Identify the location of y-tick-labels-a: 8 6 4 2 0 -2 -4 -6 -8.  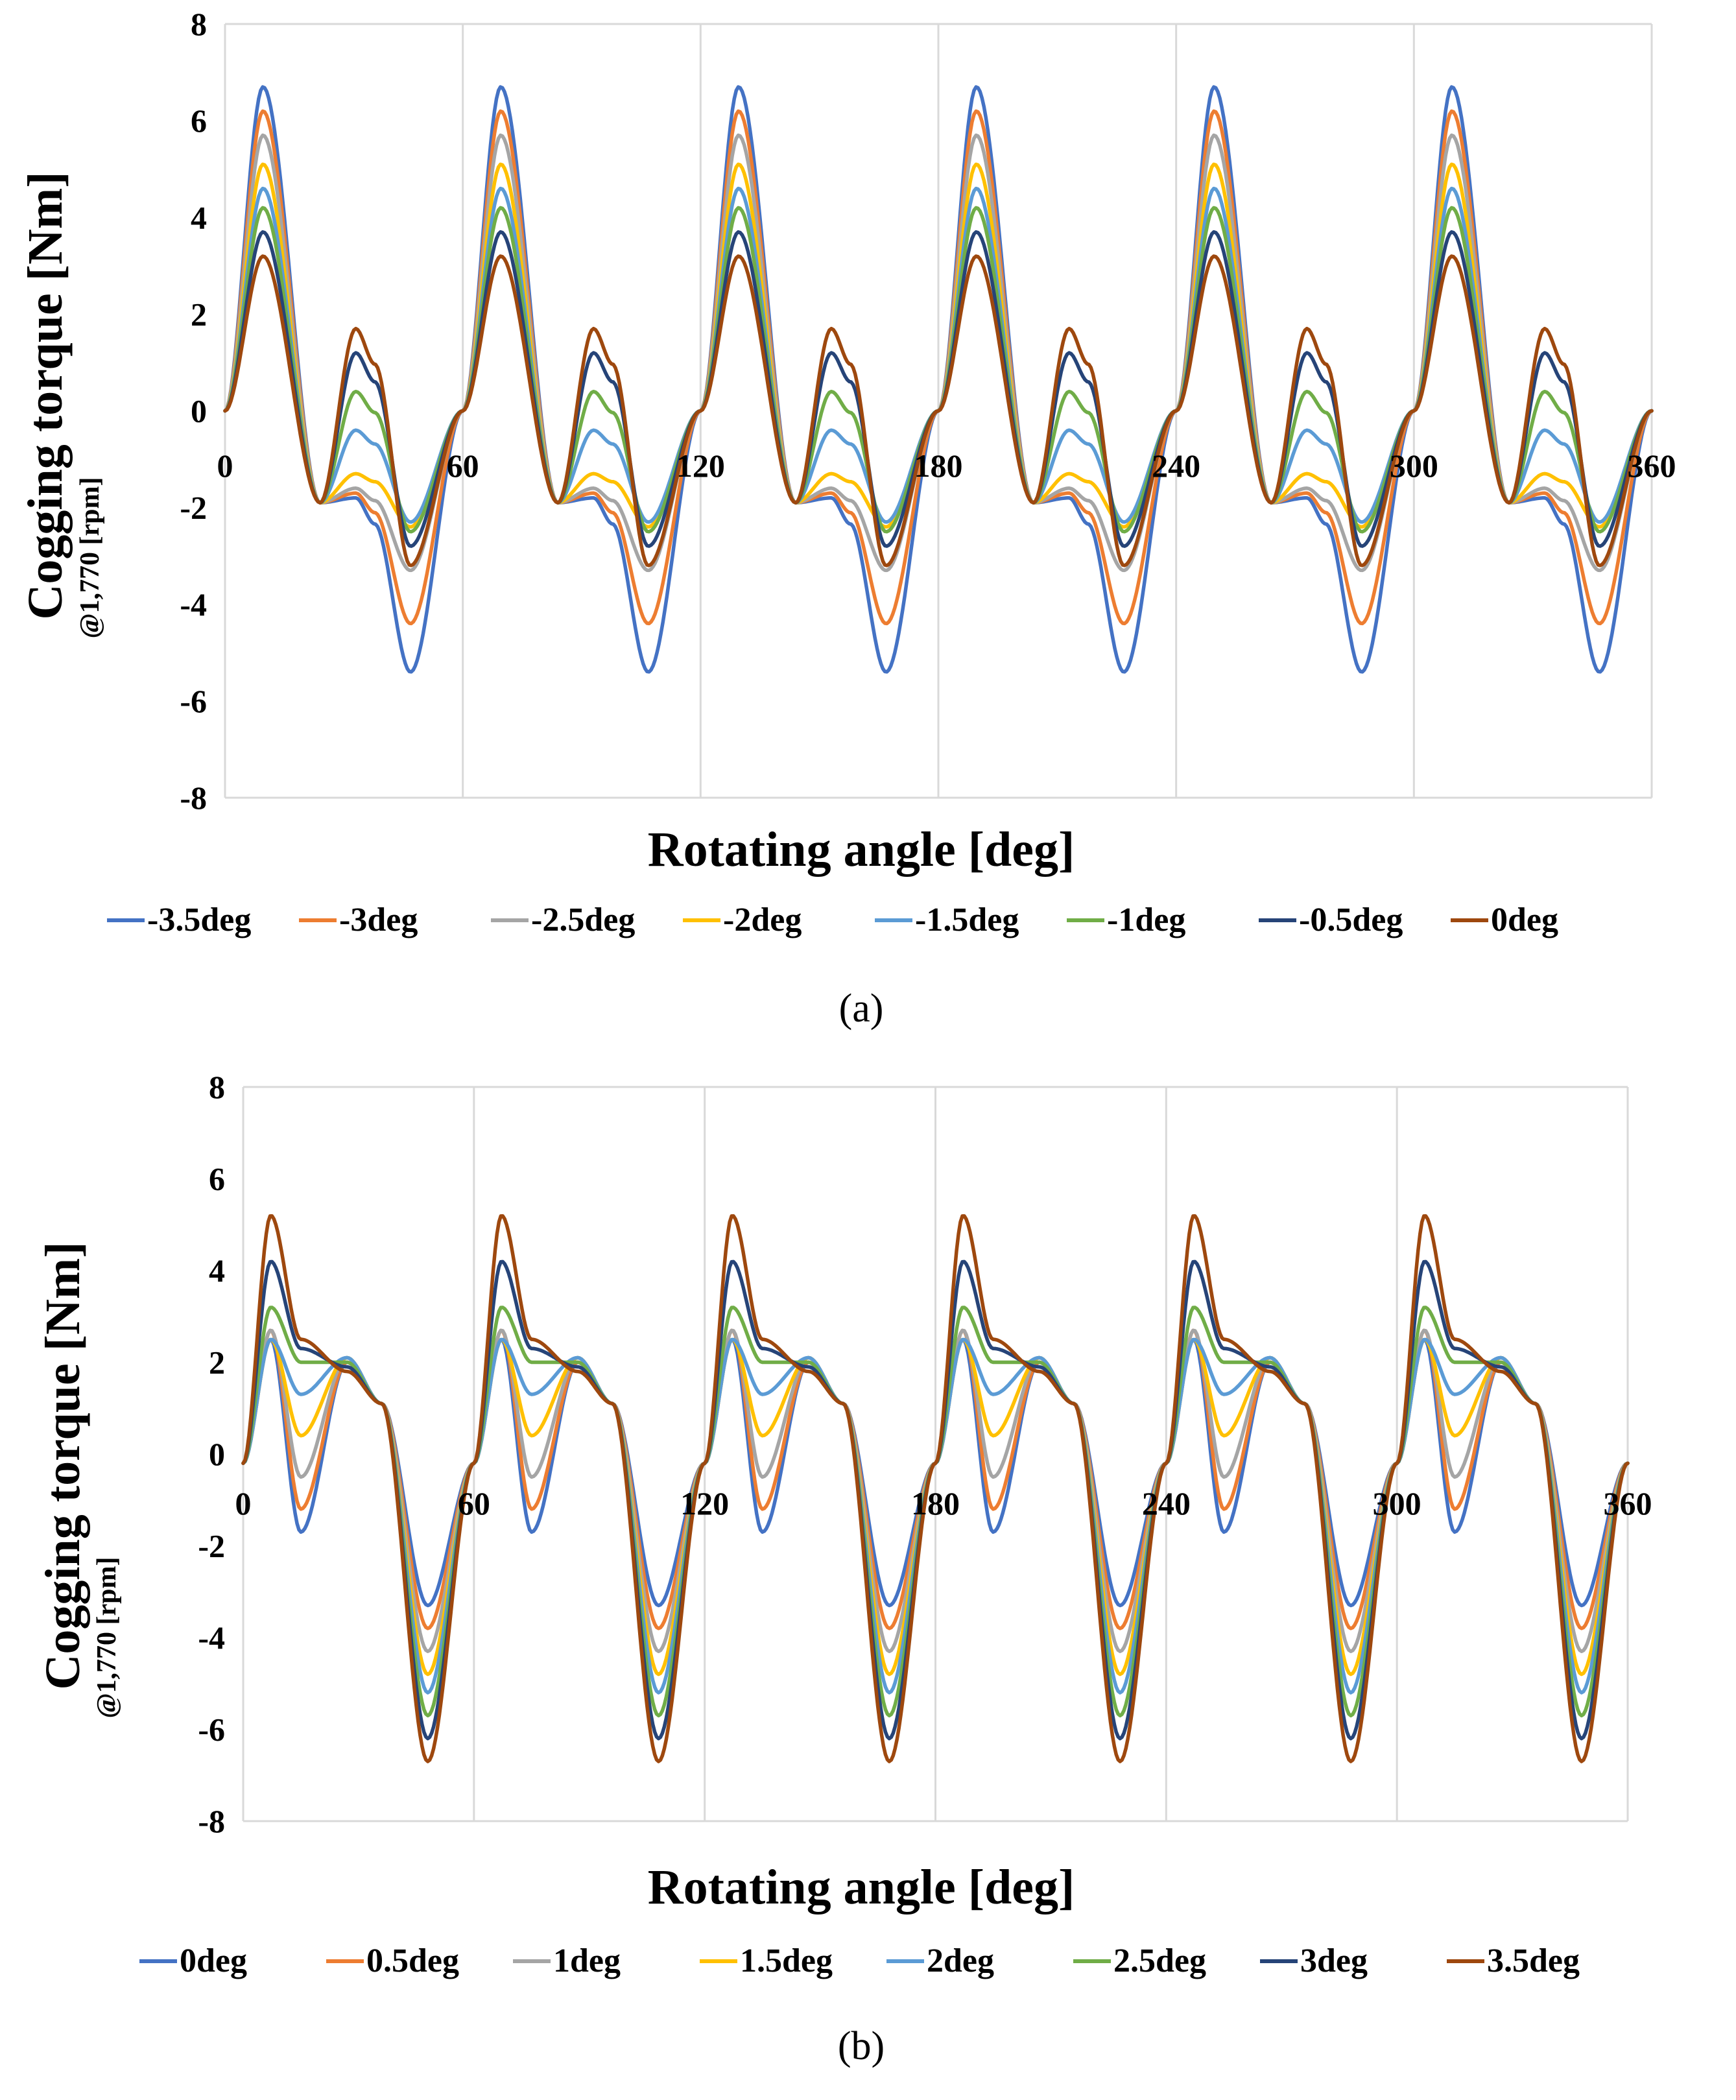
(193, 411).